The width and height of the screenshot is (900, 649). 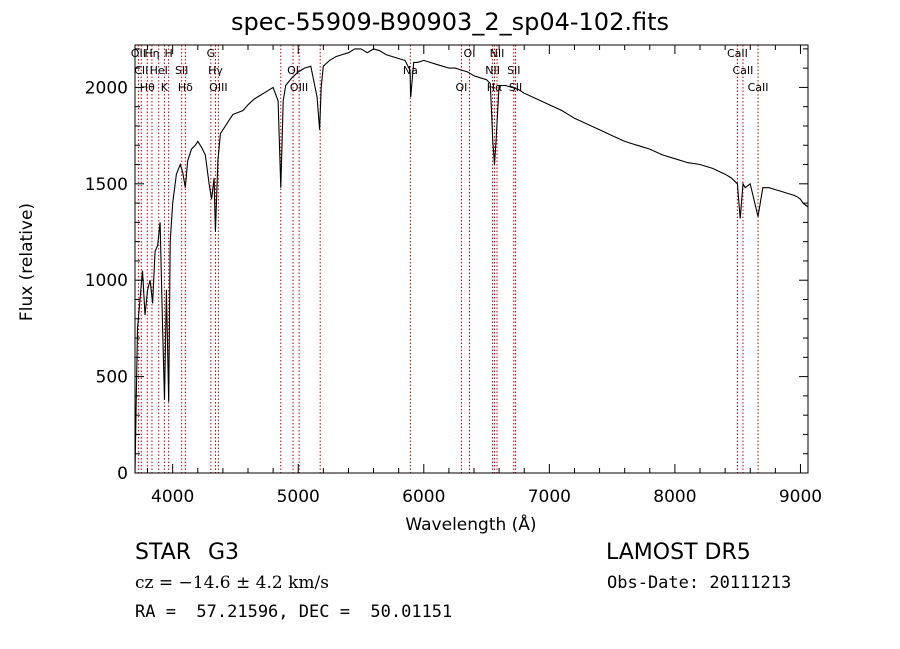 What do you see at coordinates (27, 262) in the screenshot?
I see `y-axis-label: Flux (relative)` at bounding box center [27, 262].